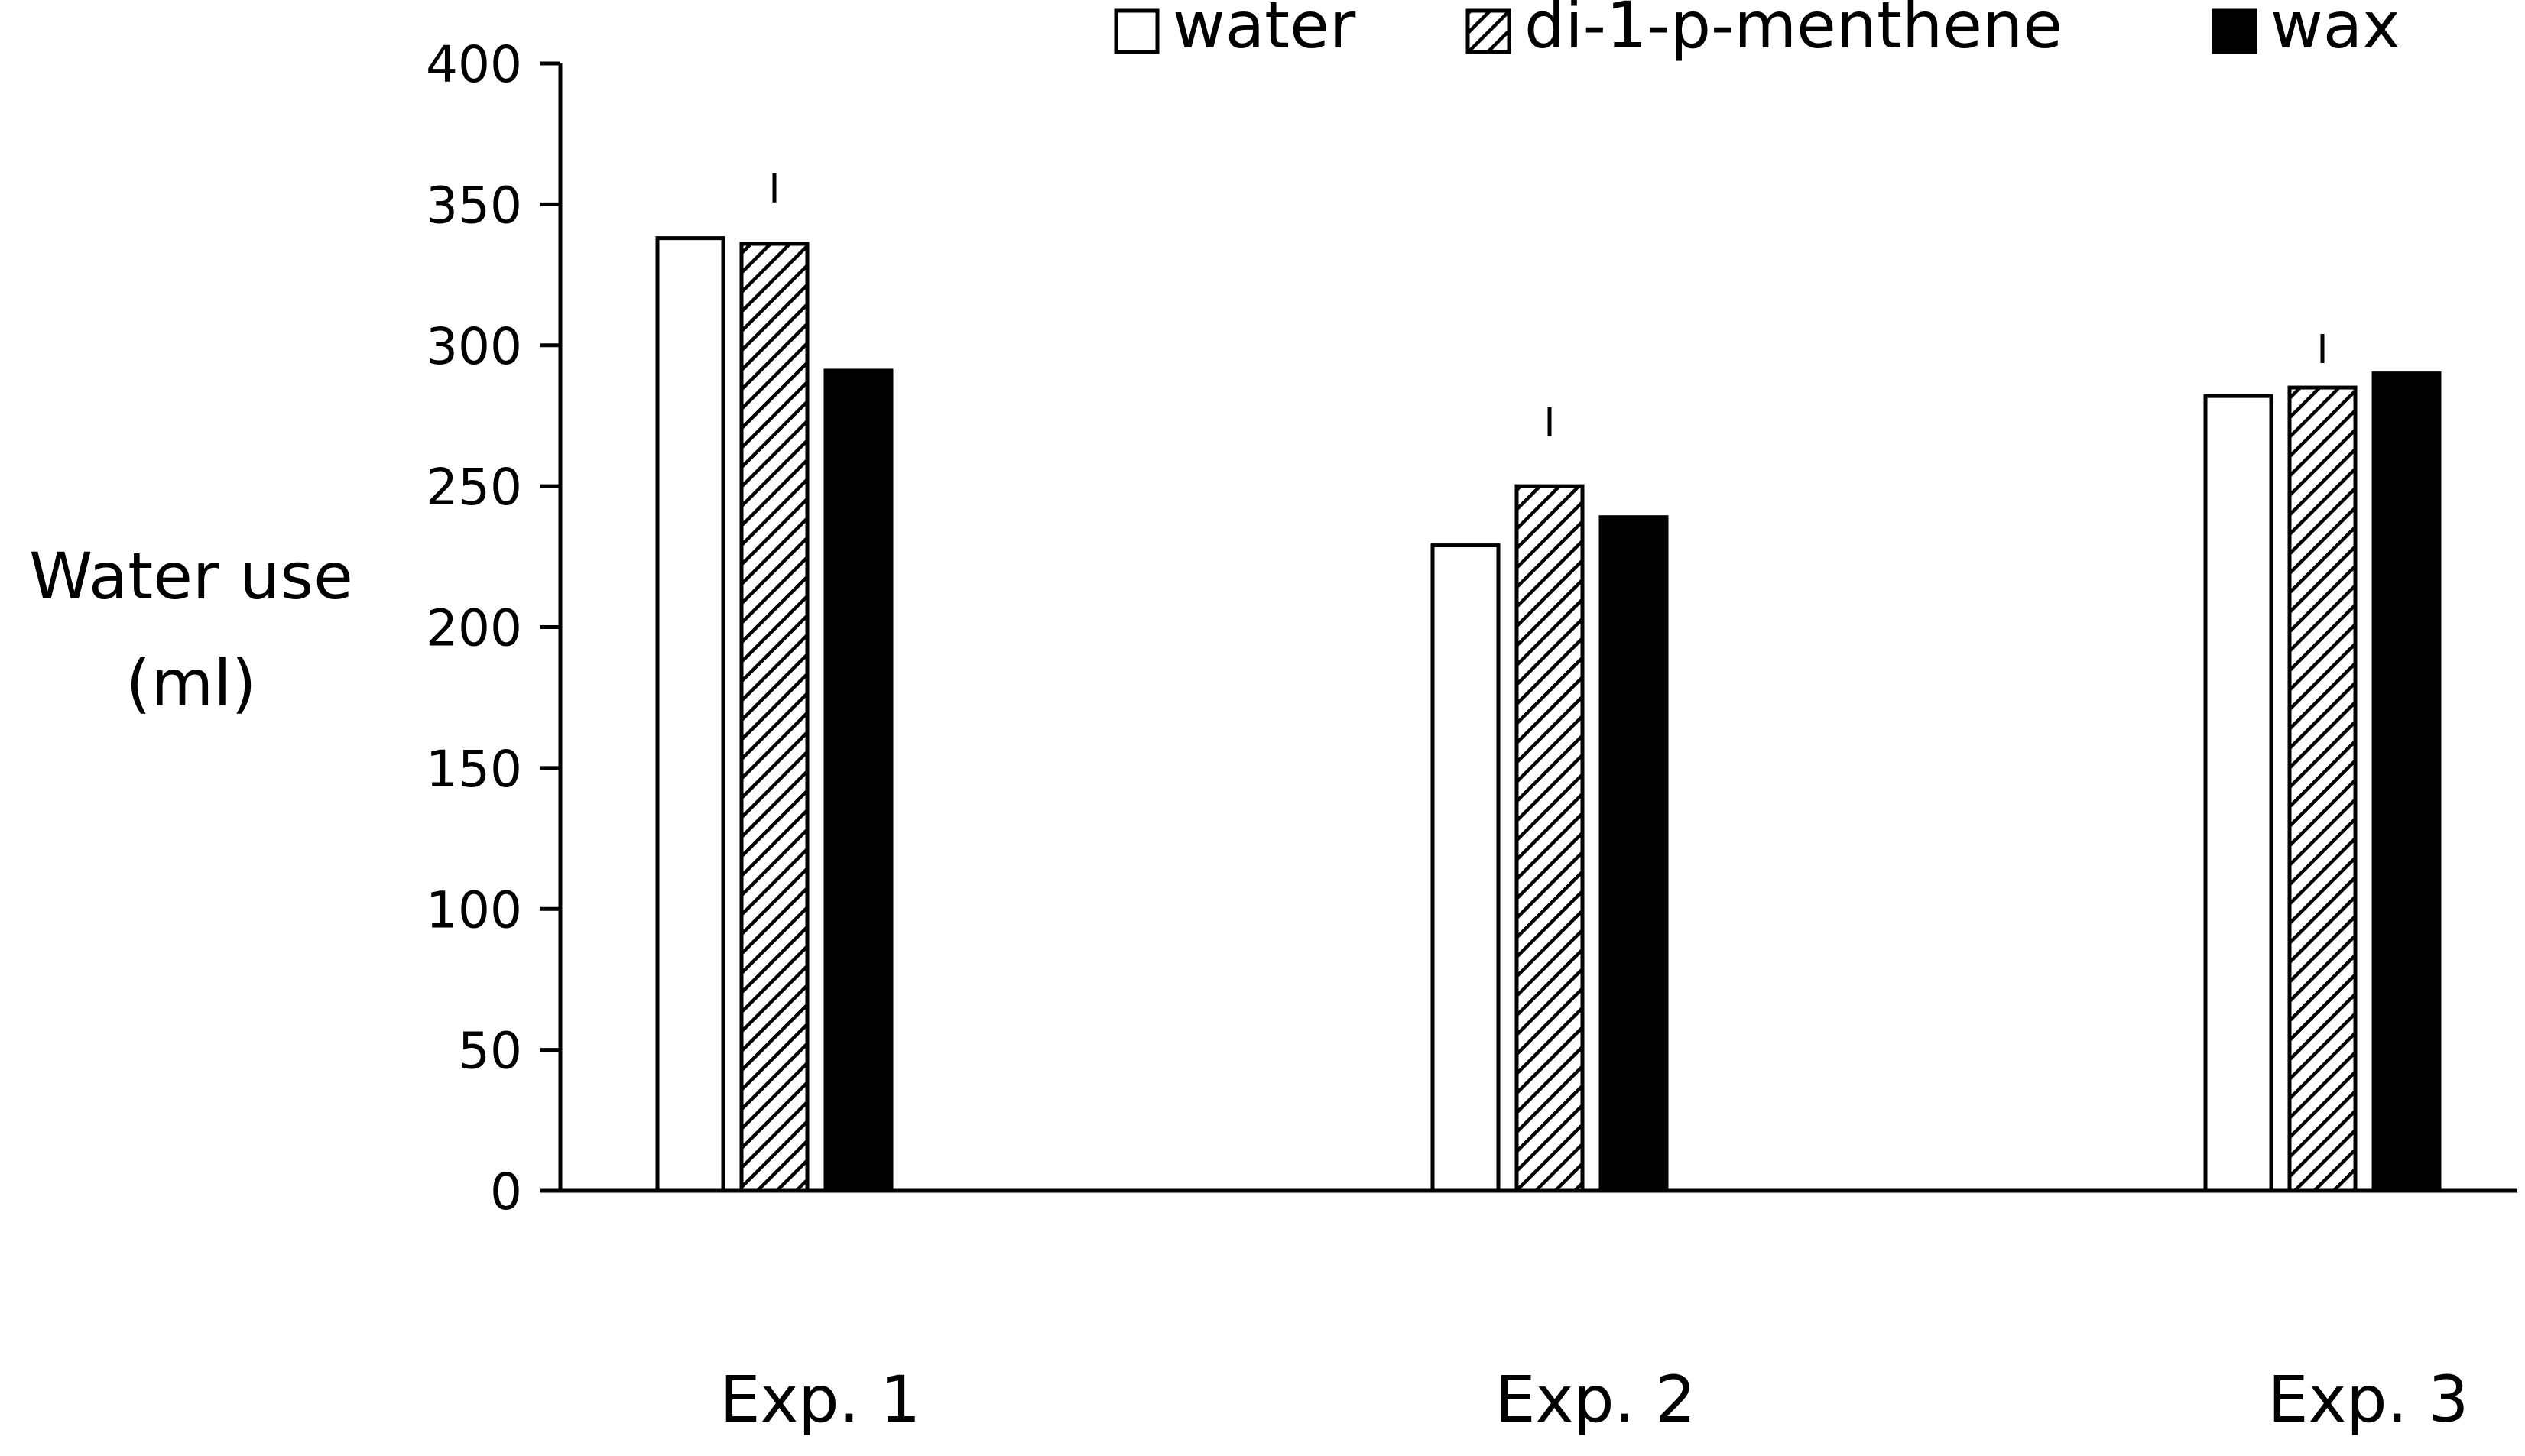 The height and width of the screenshot is (1456, 2525). I want to click on y-tick-label: 150, so click(474, 769).